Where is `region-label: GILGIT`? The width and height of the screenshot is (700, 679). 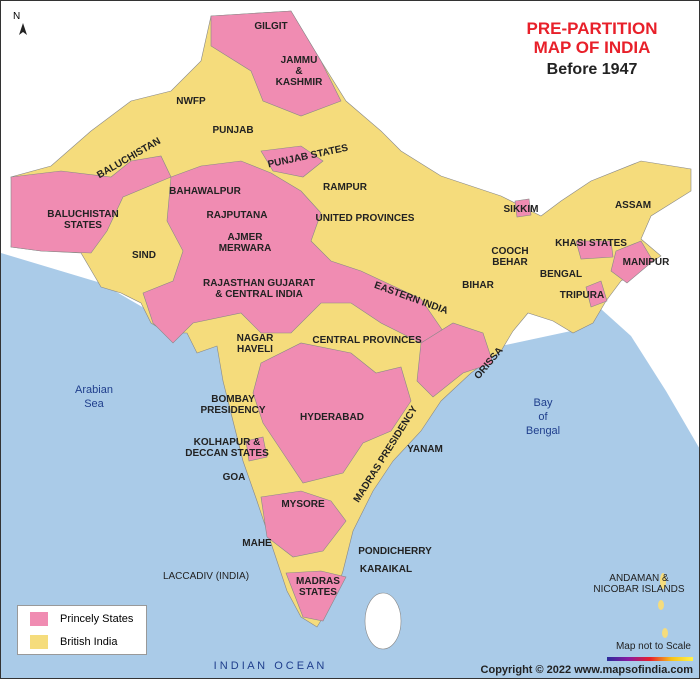 region-label: GILGIT is located at coordinates (271, 26).